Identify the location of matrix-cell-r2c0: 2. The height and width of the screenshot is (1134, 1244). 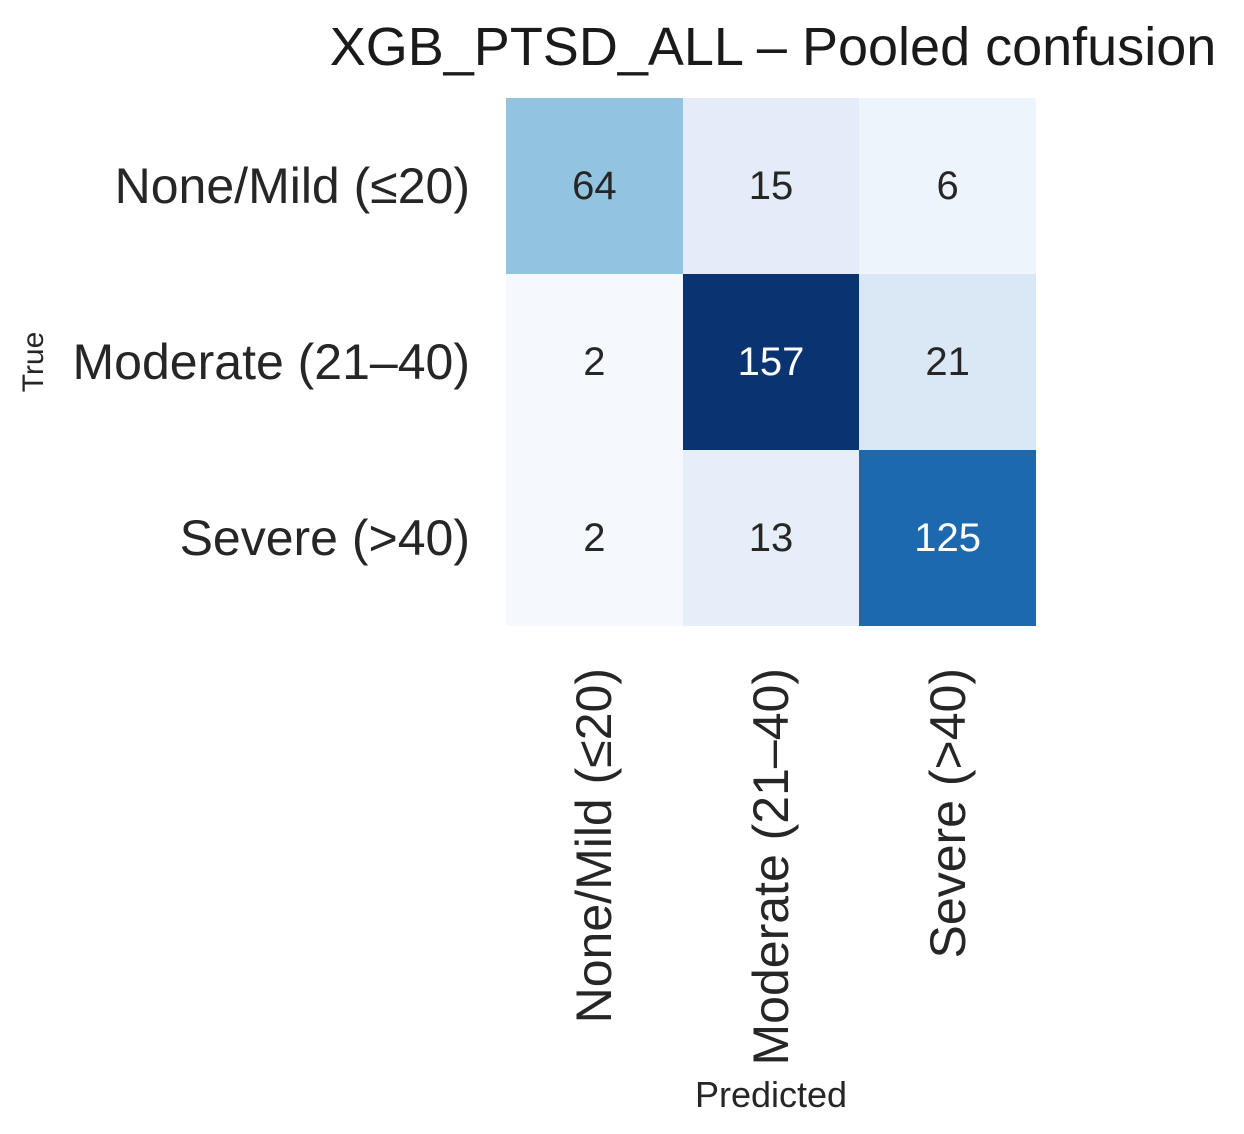
(594, 538).